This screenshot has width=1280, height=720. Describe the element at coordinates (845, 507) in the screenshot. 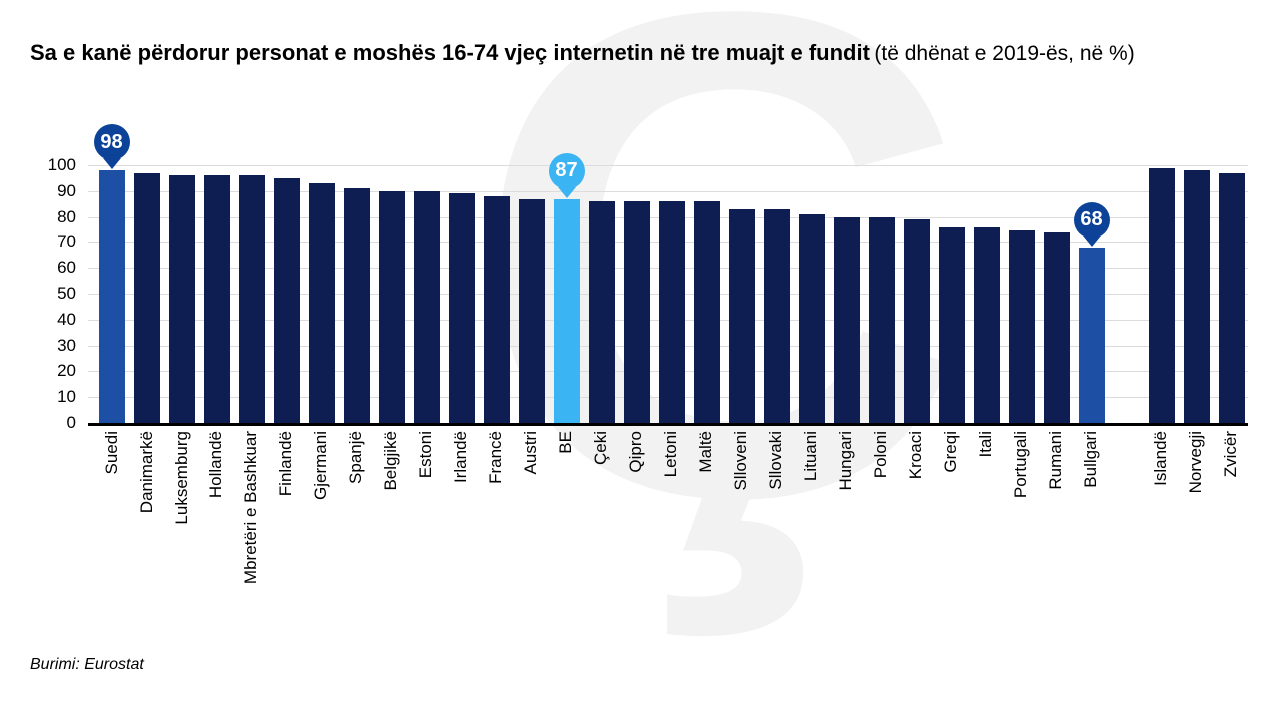

I see `x-label-slot-hungari: Hungari` at that location.